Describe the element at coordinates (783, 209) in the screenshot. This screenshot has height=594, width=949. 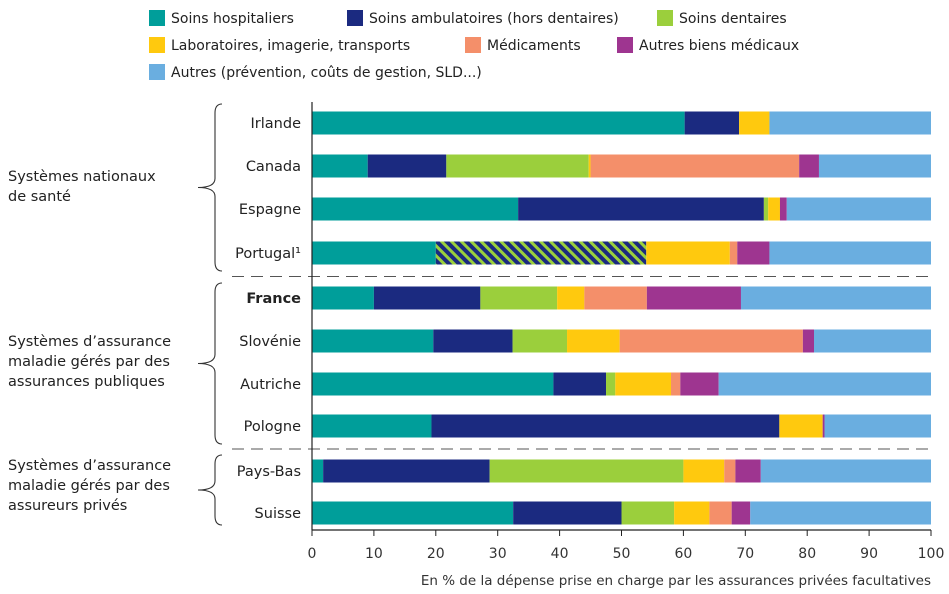
I see `bar-segment-espagne-autres-biens-medicaux` at that location.